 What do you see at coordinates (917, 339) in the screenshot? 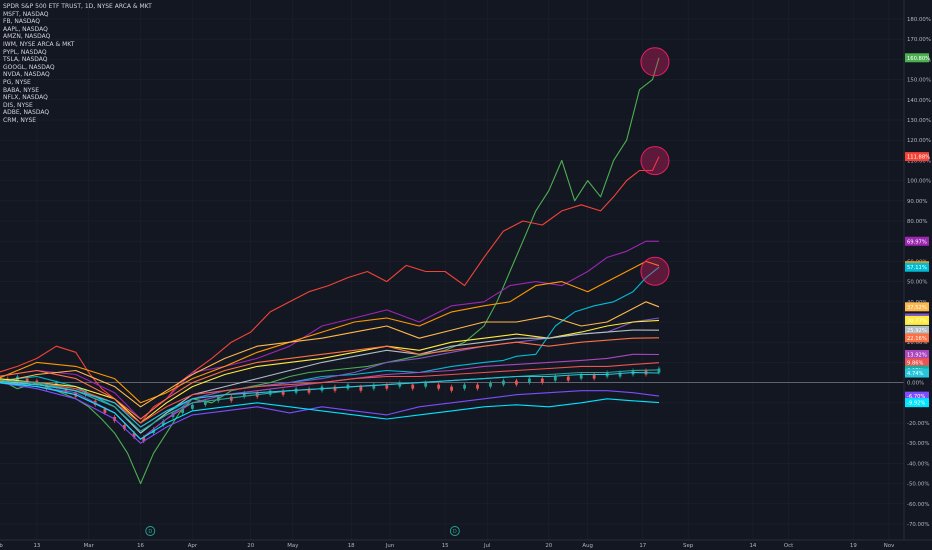
I see `last-value-label: 22.16%` at bounding box center [917, 339].